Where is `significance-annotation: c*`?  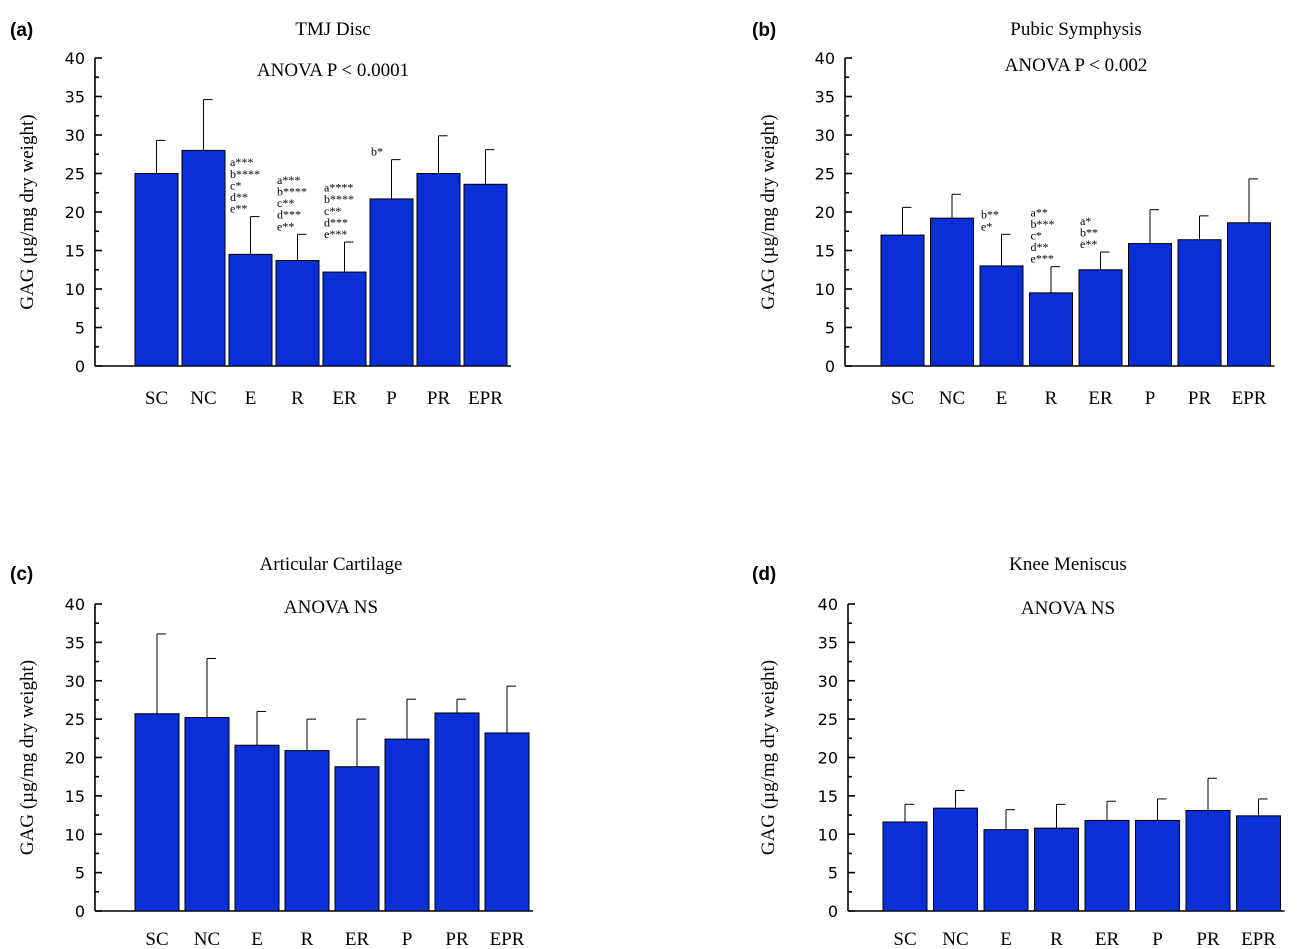
significance-annotation: c* is located at coordinates (1036, 235).